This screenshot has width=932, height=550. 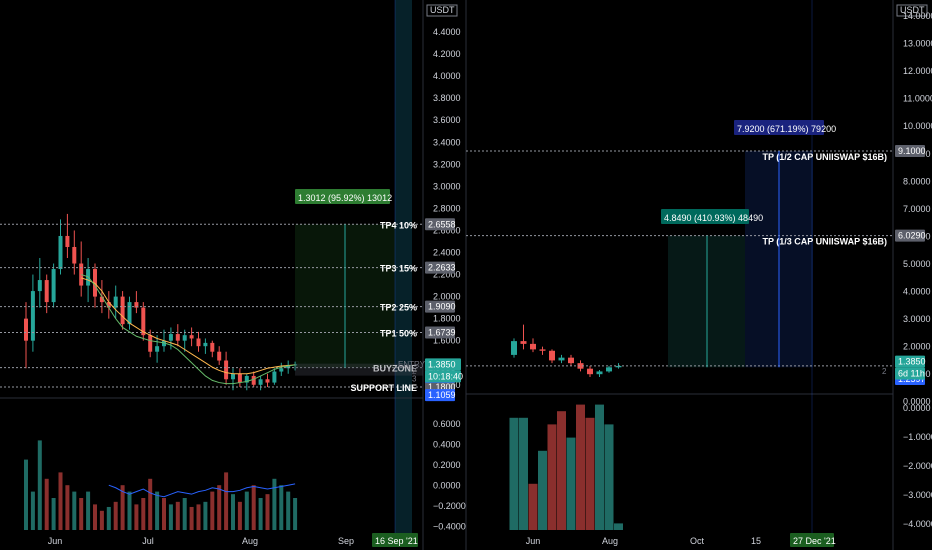 I want to click on x-current-date-text: 27 Dec '21, so click(x=814, y=541).